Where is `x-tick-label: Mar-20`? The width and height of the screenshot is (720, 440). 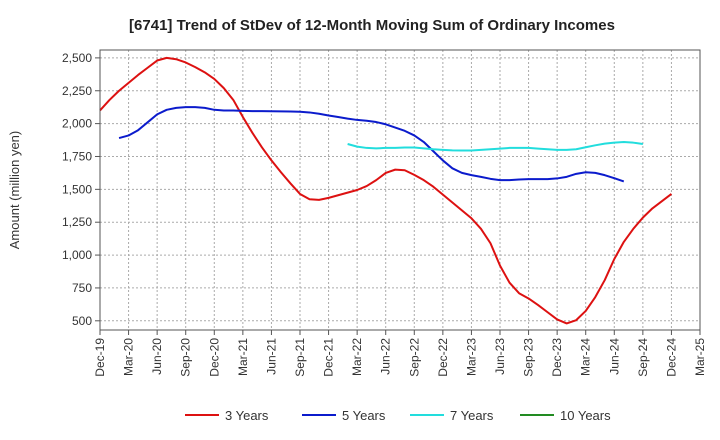 x-tick-label: Mar-20 is located at coordinates (129, 357).